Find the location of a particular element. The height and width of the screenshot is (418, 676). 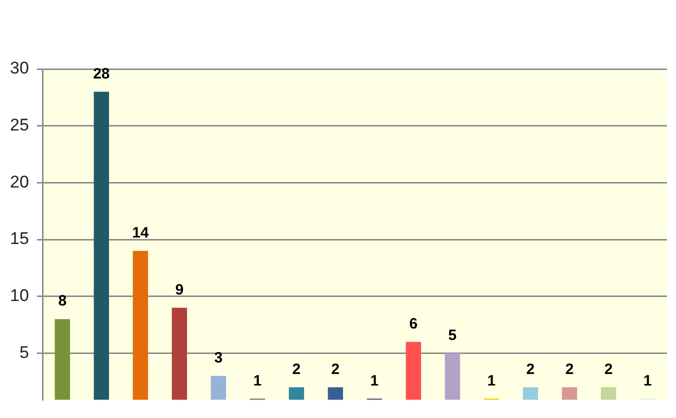

data-label: 9 is located at coordinates (179, 289).